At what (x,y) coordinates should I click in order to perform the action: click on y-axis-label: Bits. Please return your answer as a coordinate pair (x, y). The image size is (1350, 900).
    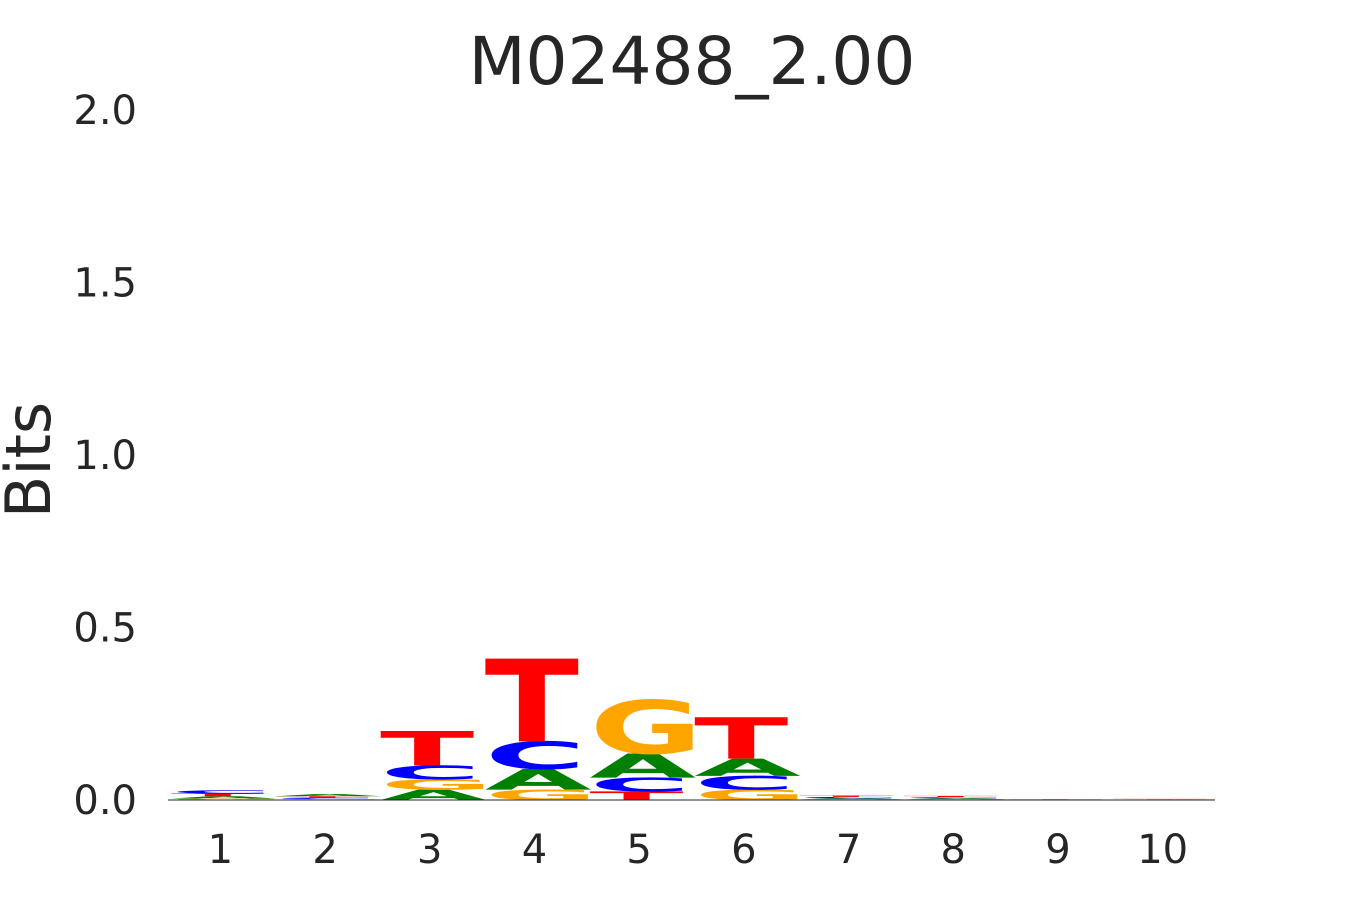
    Looking at the image, I should click on (32, 460).